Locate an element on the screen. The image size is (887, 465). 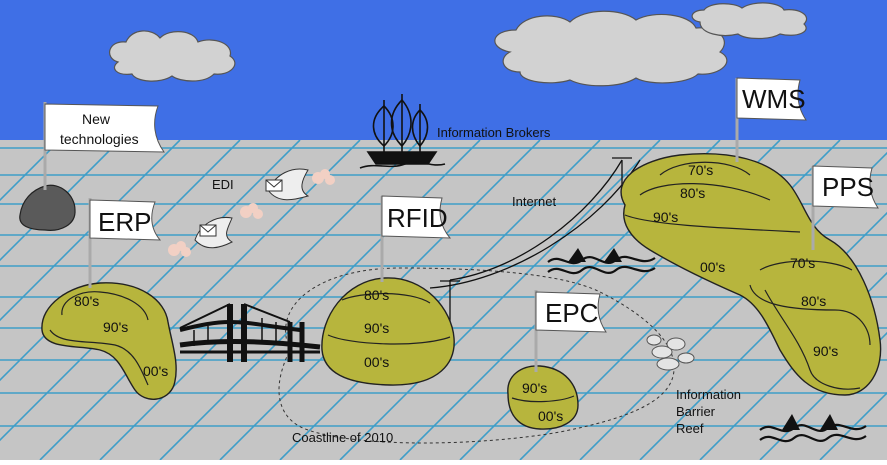
reef-label-line2: Barrier is located at coordinates (696, 411).